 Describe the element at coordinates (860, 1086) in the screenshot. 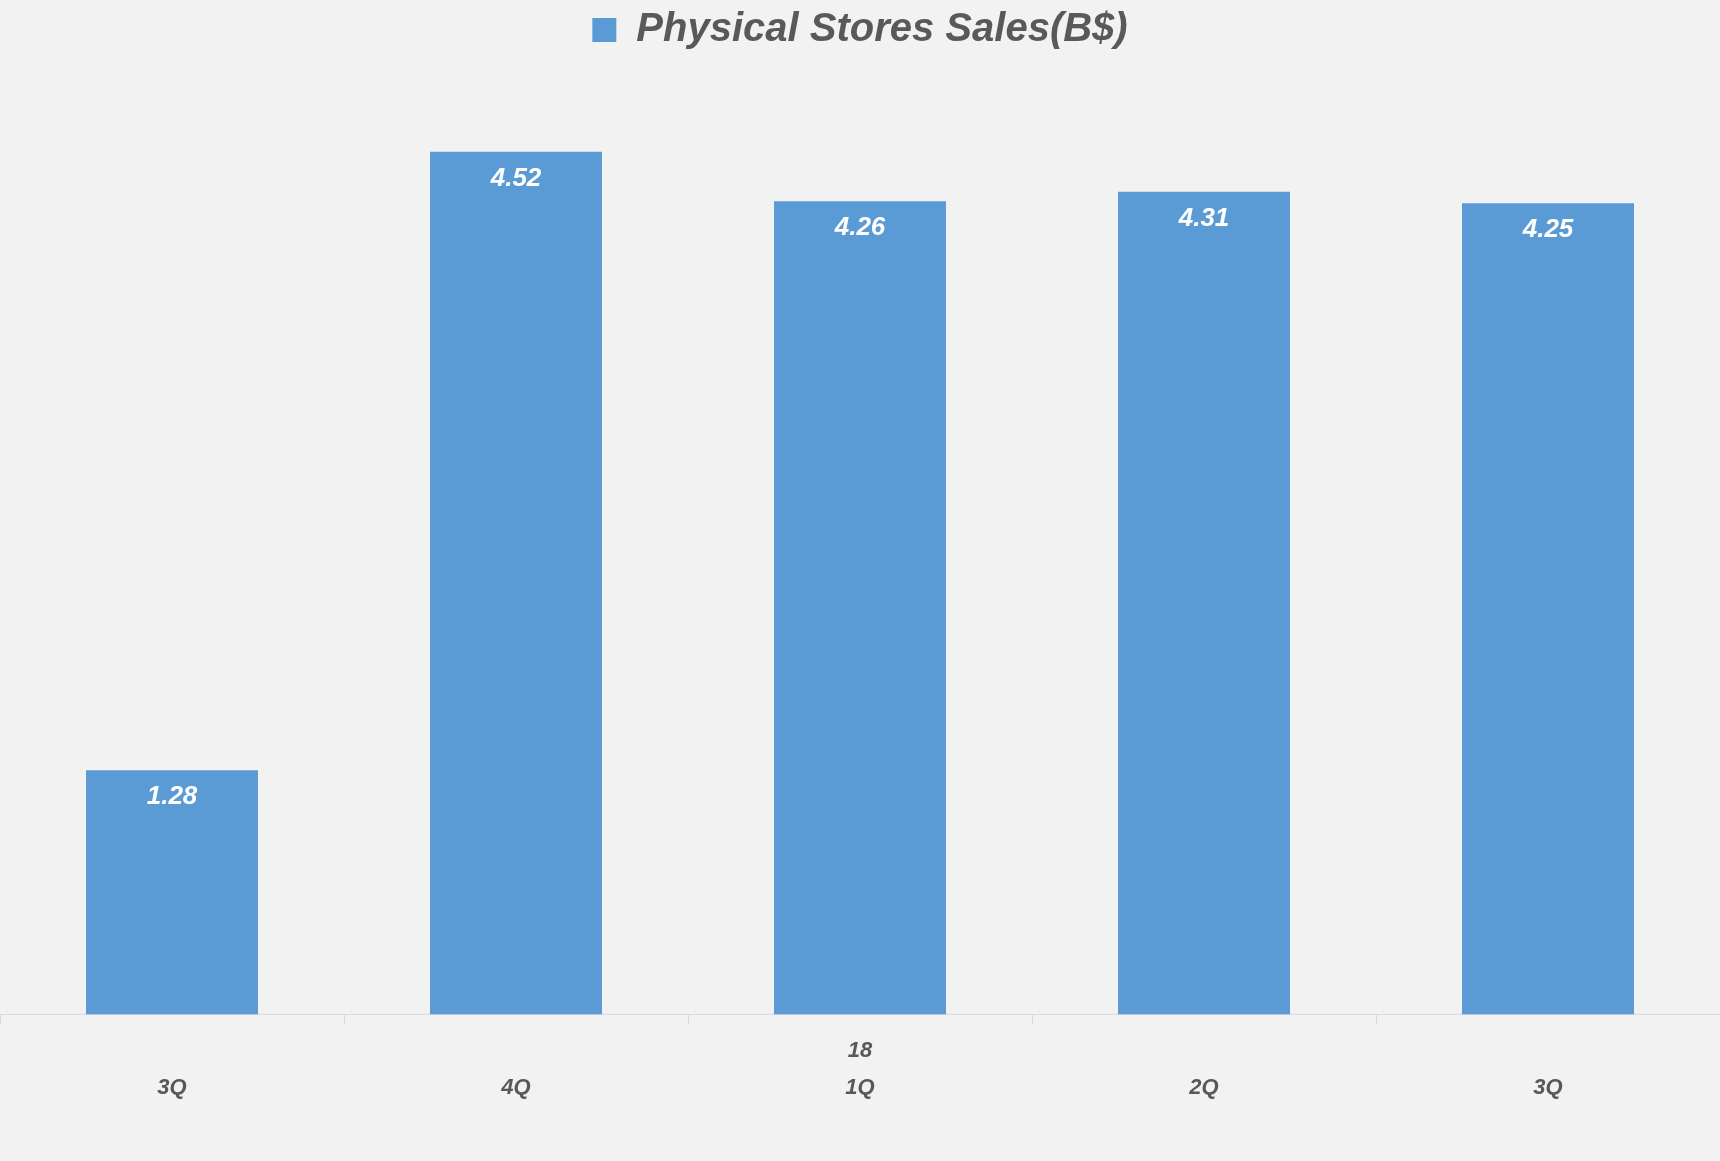

I see `x-tick-label: 1Q` at that location.